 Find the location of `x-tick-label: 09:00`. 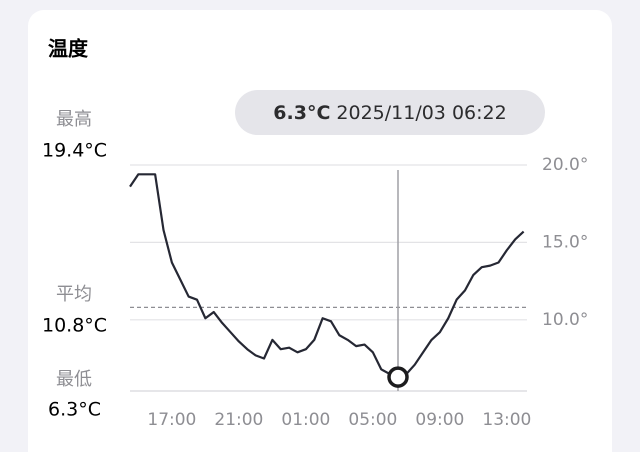

x-tick-label: 09:00 is located at coordinates (439, 420).